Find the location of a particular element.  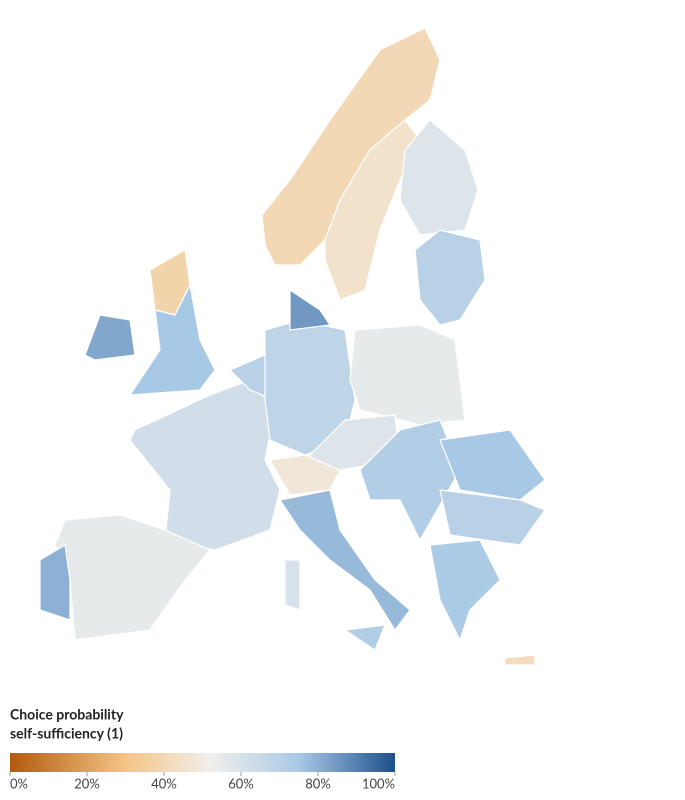

legend-title: self-sufficiency (1) is located at coordinates (66, 733).